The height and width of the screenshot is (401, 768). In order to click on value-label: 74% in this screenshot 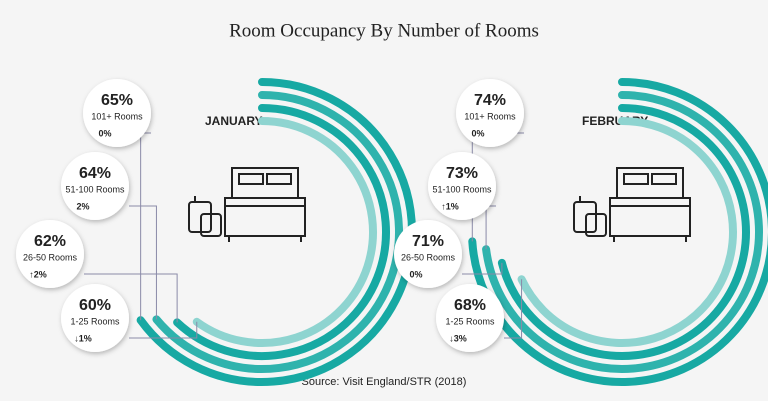, I will do `click(490, 100)`.